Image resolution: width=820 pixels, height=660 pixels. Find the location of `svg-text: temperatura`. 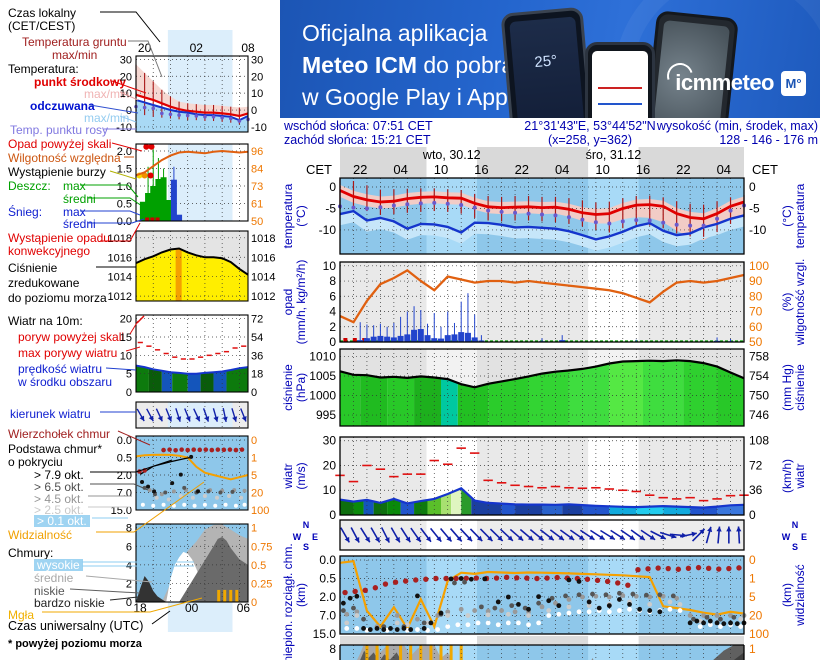

svg-text: temperatura is located at coordinates (288, 215).